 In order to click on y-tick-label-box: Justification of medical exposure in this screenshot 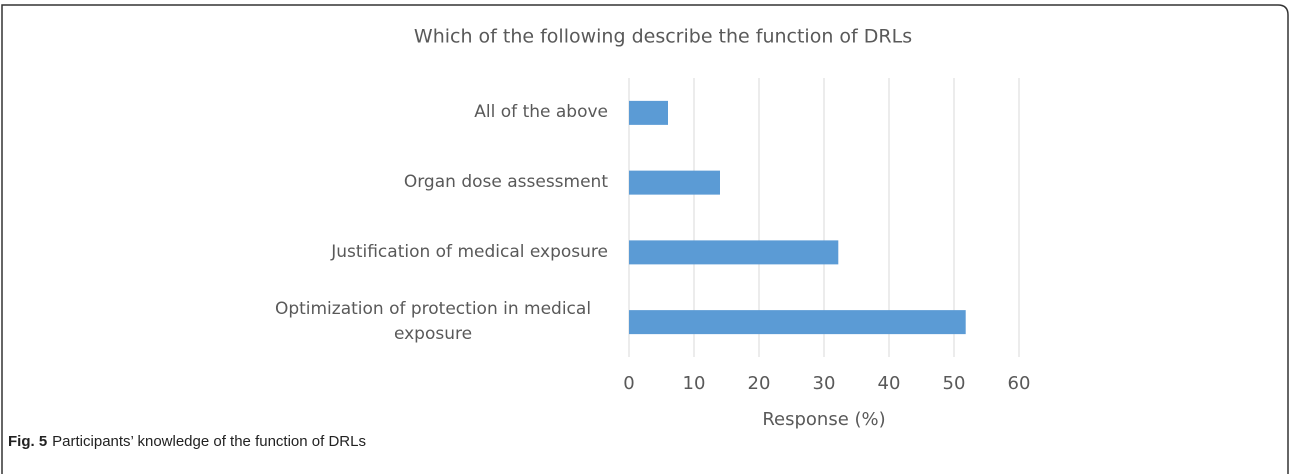, I will do `click(469, 252)`.